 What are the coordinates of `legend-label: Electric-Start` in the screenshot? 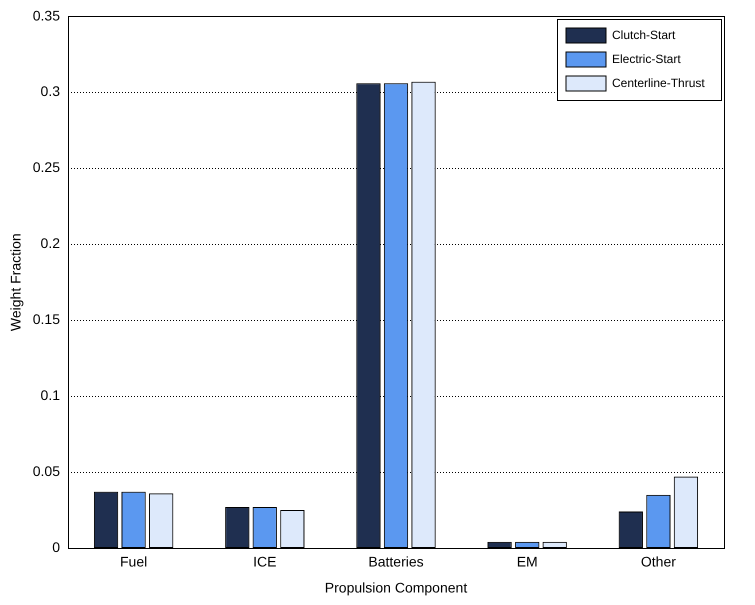 It's located at (647, 59).